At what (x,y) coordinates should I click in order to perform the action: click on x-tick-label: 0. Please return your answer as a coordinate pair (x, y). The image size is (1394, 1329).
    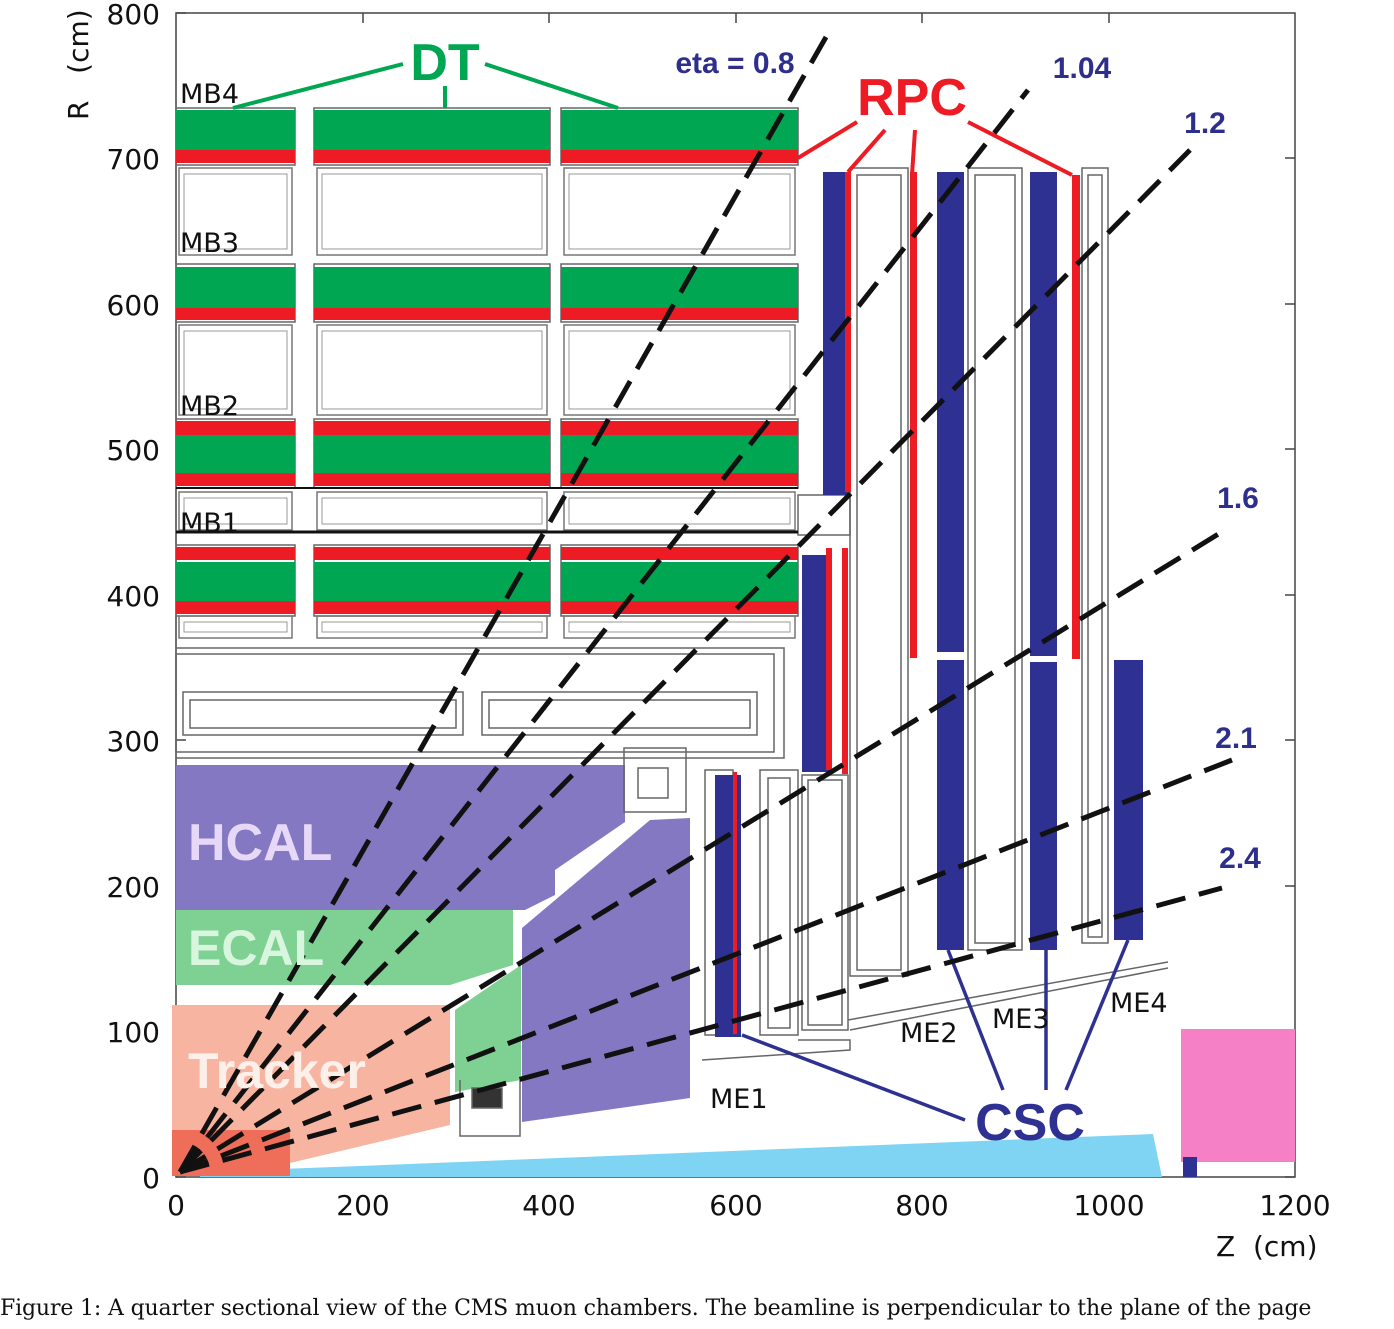
    Looking at the image, I should click on (176, 1205).